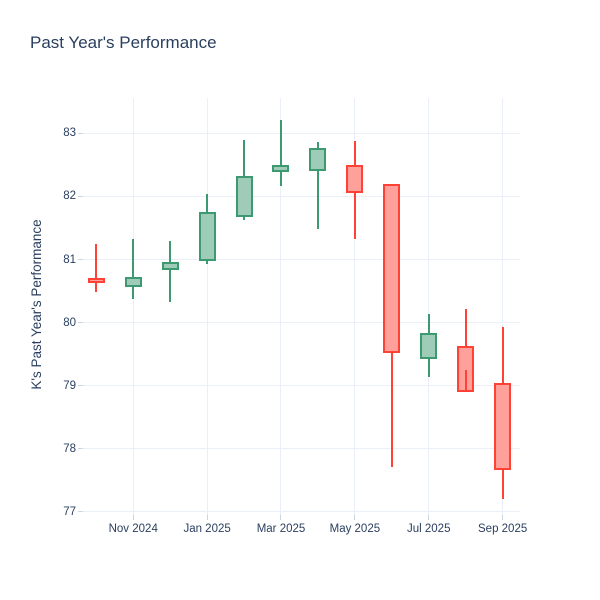  What do you see at coordinates (69, 511) in the screenshot?
I see `y-tick-label: 77` at bounding box center [69, 511].